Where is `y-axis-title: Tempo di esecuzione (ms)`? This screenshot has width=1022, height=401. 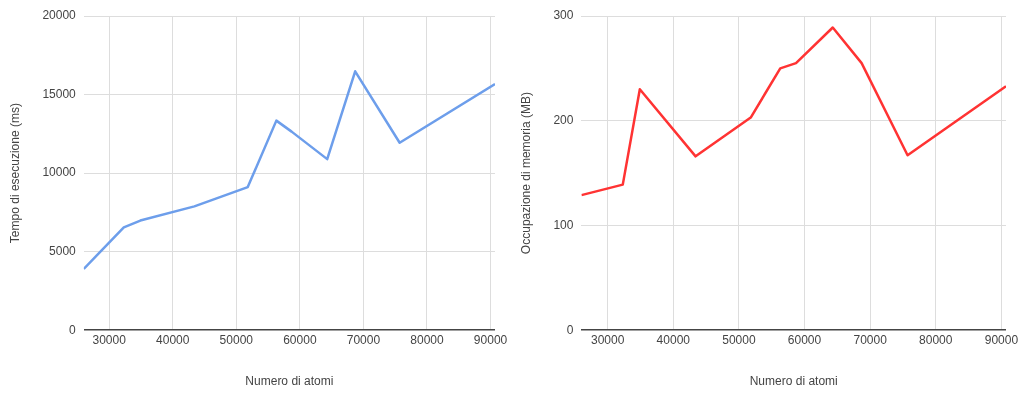
y-axis-title: Tempo di esecuzione (ms) is located at coordinates (14, 173).